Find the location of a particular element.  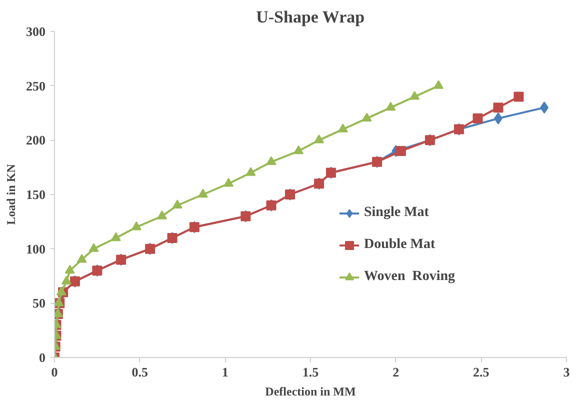

x-tick-label: 1 is located at coordinates (225, 372).